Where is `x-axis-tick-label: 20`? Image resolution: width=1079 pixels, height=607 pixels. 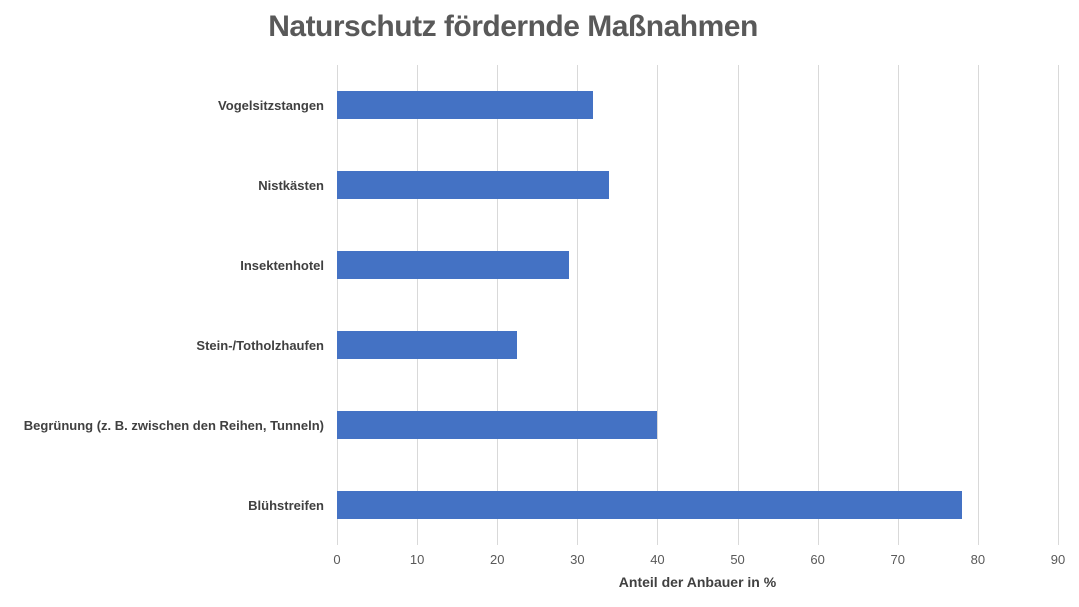 x-axis-tick-label: 20 is located at coordinates (497, 559).